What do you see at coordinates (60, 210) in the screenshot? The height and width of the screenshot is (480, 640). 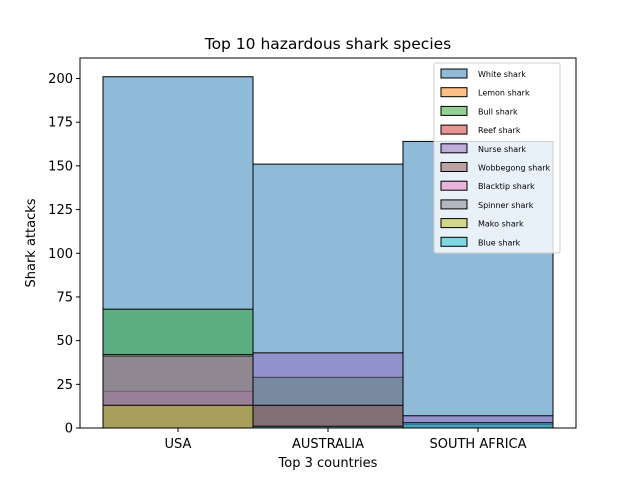 I see `y-tick-label: 125` at bounding box center [60, 210].